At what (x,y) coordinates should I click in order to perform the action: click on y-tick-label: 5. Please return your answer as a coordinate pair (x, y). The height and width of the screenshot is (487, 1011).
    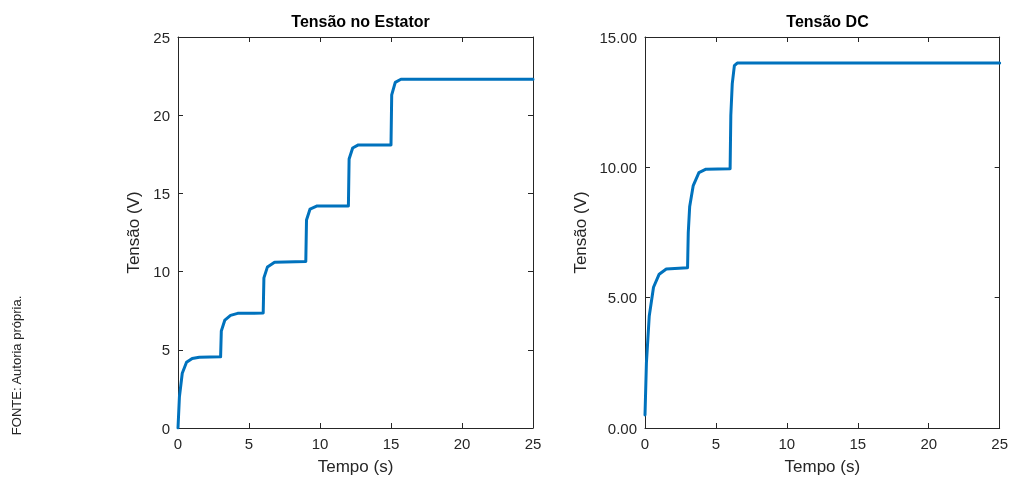
    Looking at the image, I should click on (165, 350).